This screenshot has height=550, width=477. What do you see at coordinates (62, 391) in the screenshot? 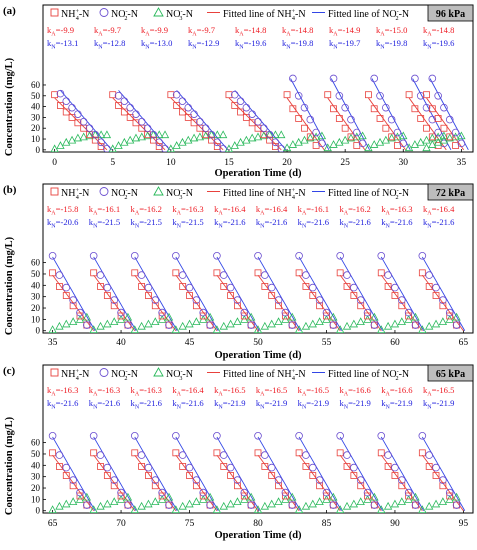
I see `k-a-label: kA=-16.3` at bounding box center [62, 391].